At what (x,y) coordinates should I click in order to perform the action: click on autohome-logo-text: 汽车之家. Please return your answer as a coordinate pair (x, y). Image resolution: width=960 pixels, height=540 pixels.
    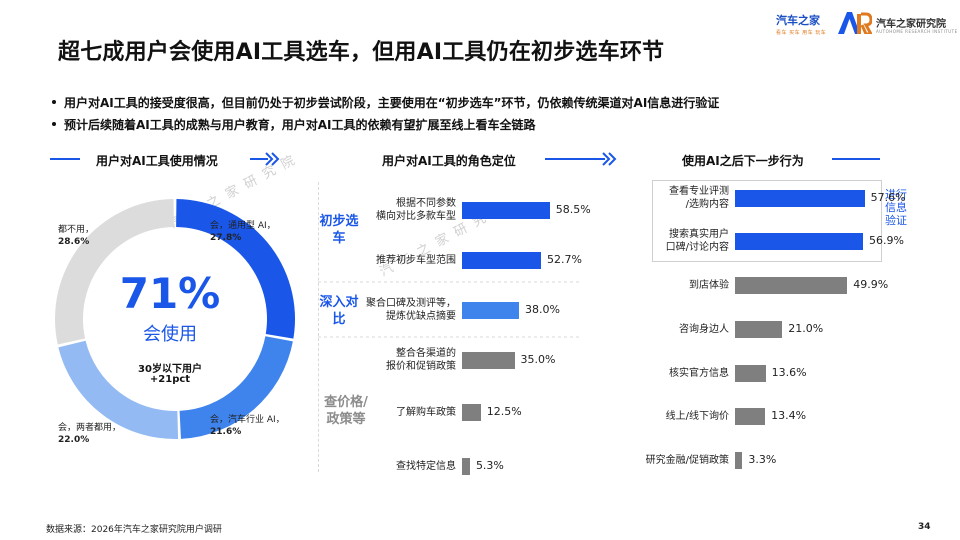
    Looking at the image, I should click on (798, 20).